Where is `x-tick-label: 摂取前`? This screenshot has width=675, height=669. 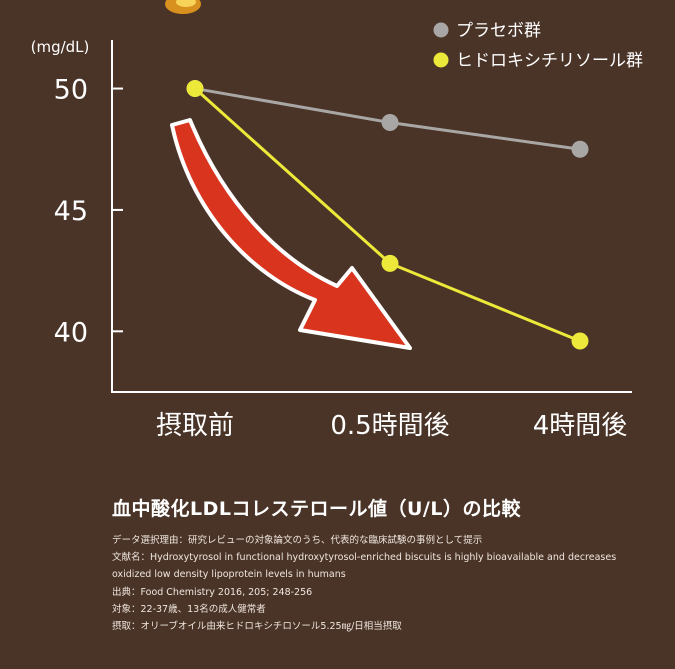
x-tick-label: 摂取前 is located at coordinates (195, 426).